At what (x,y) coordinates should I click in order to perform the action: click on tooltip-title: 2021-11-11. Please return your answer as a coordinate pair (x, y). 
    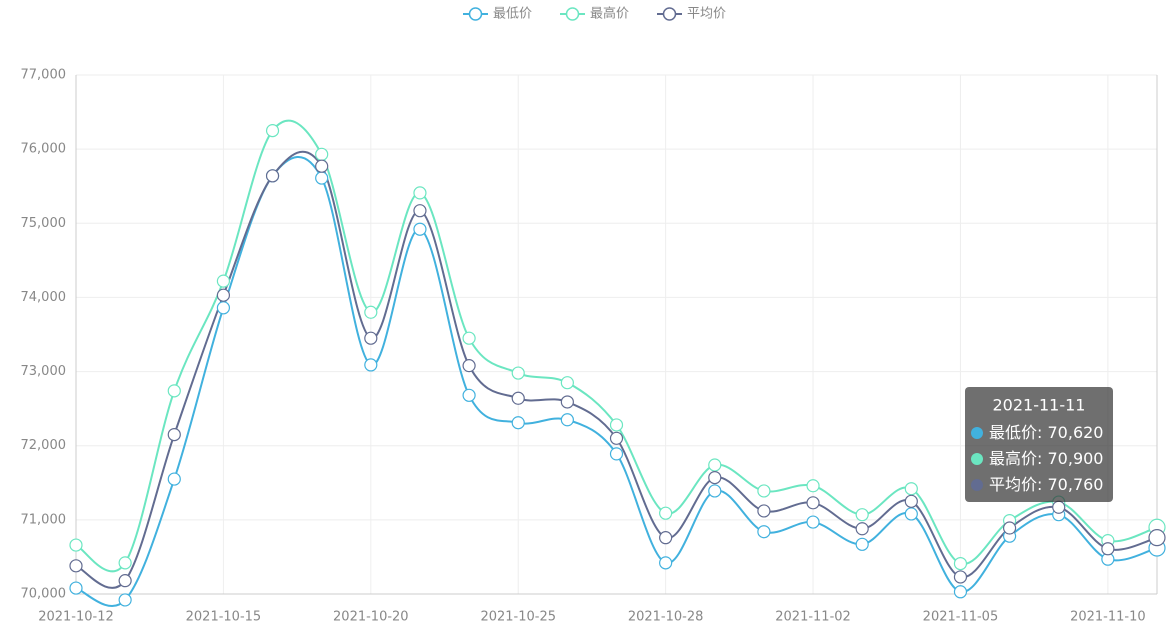
    Looking at the image, I should click on (1039, 405).